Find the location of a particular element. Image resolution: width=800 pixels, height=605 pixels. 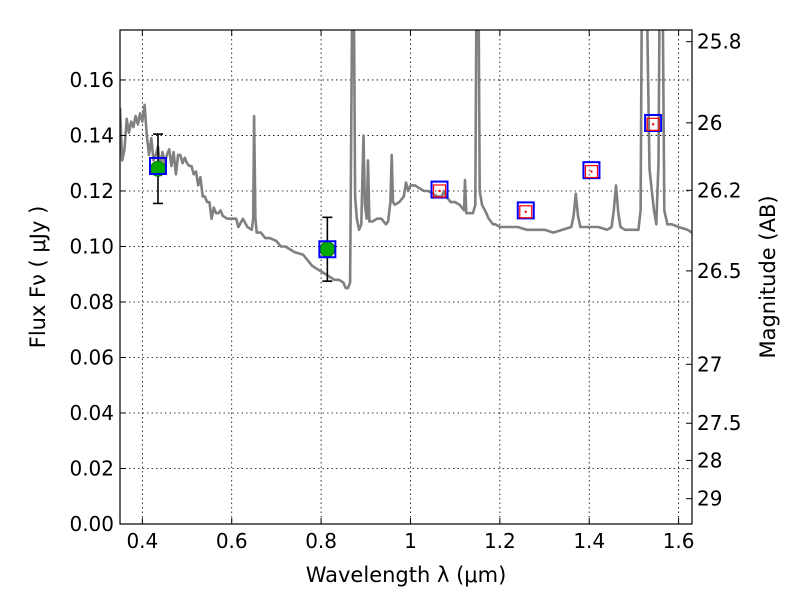

magnitude-tick-label: 27.5 is located at coordinates (719, 423).